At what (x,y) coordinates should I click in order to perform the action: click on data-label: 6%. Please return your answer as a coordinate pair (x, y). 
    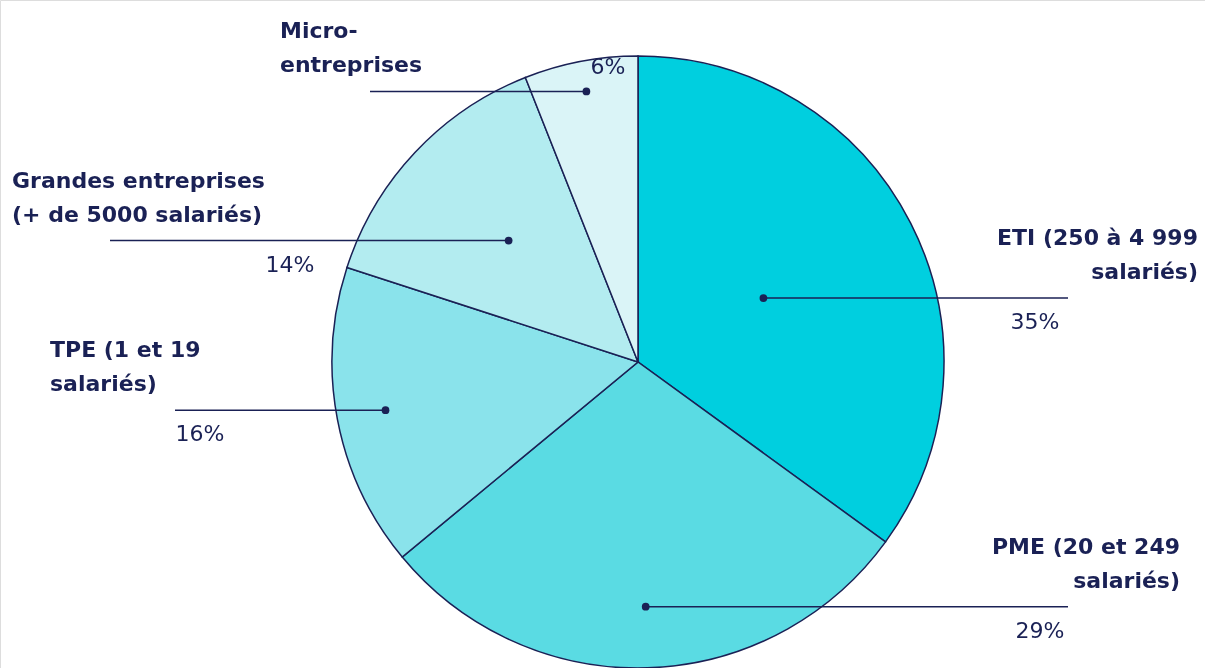
    Looking at the image, I should click on (608, 67).